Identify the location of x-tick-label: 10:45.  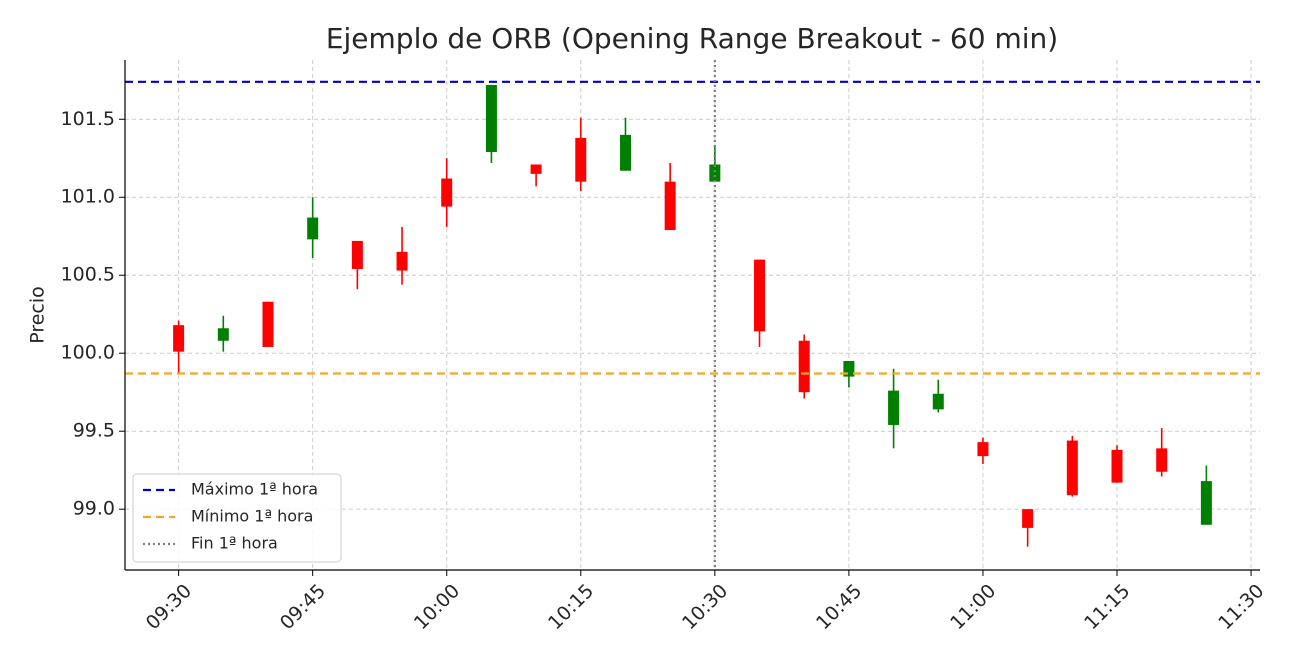
(839, 607).